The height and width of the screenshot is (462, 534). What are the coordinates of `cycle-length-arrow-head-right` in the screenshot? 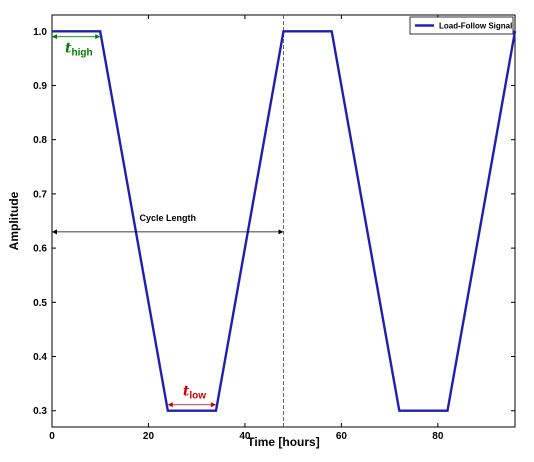 It's located at (281, 232).